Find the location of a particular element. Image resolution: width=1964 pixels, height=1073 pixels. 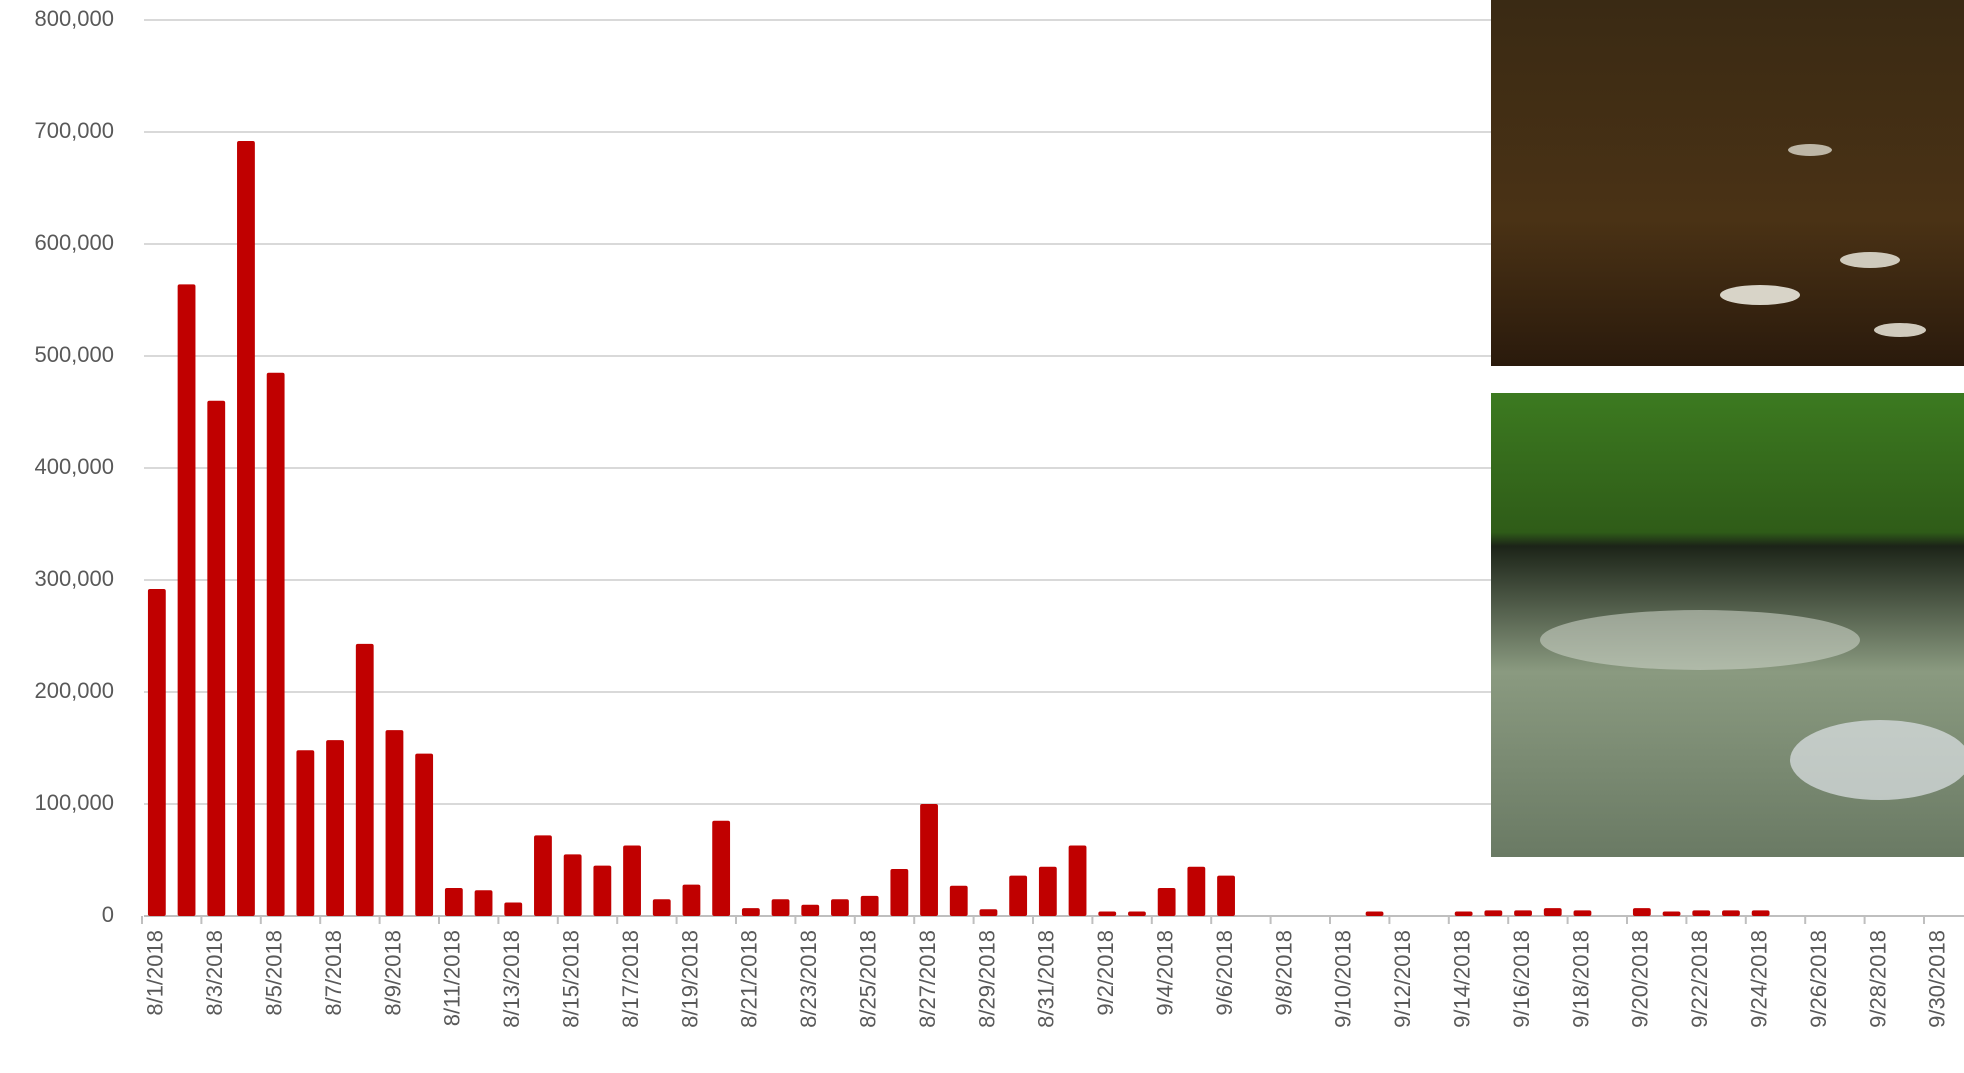

y-tick-label: 200,000 is located at coordinates (74, 690).